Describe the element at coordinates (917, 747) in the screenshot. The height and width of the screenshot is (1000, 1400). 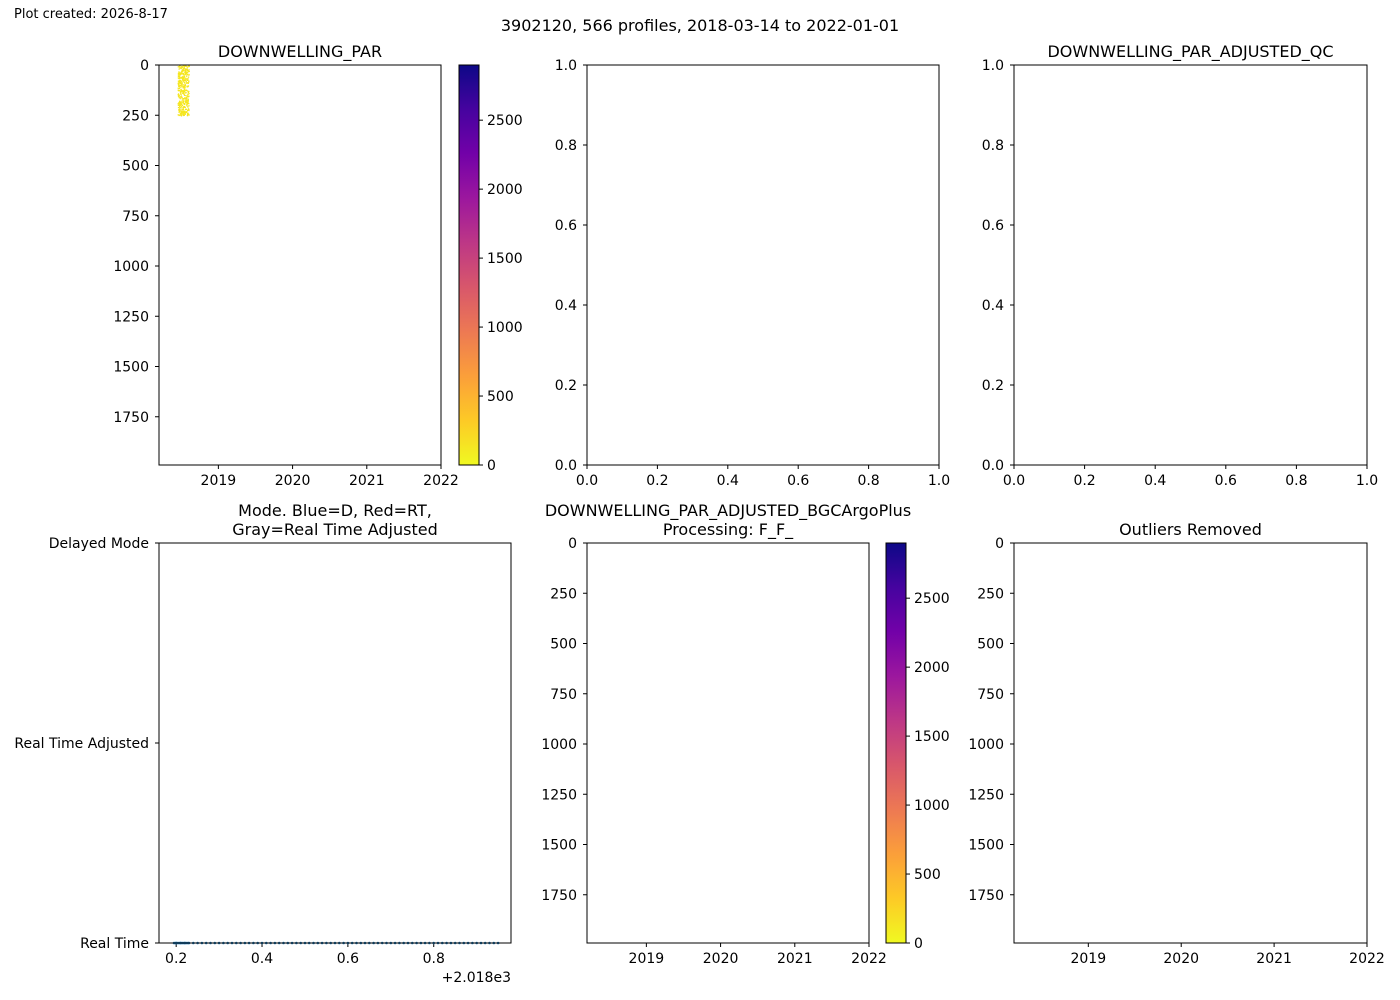
I see `colorbar: 0 500 1000 1500 2000 2500` at that location.